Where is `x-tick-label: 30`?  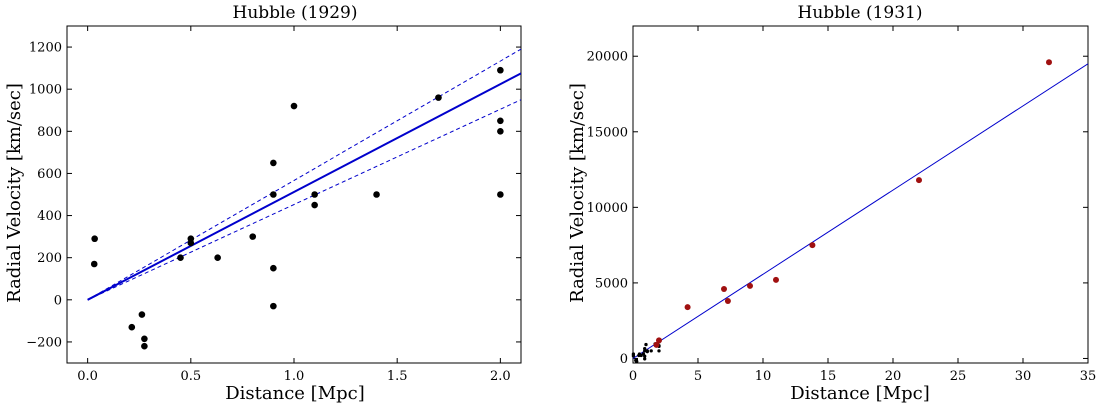 x-tick-label: 30 is located at coordinates (1023, 376).